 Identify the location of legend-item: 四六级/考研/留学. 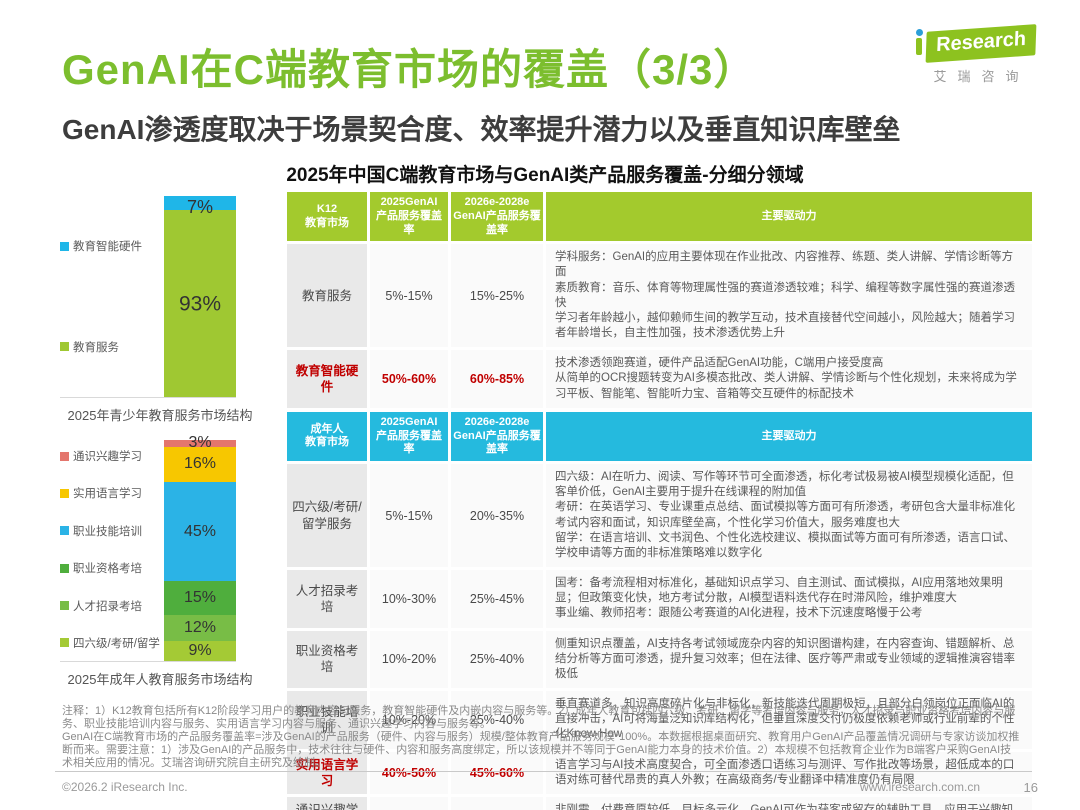
(112, 643).